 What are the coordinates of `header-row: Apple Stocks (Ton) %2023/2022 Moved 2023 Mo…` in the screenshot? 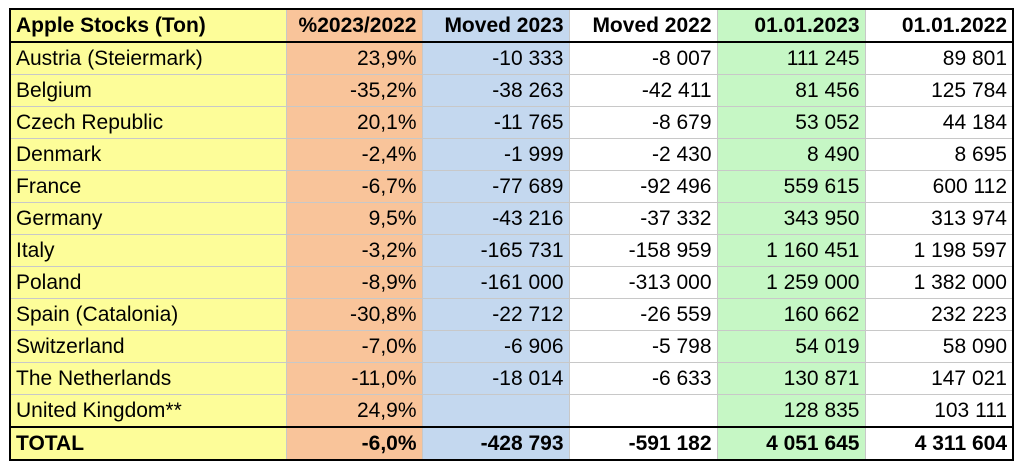 It's located at (512, 26).